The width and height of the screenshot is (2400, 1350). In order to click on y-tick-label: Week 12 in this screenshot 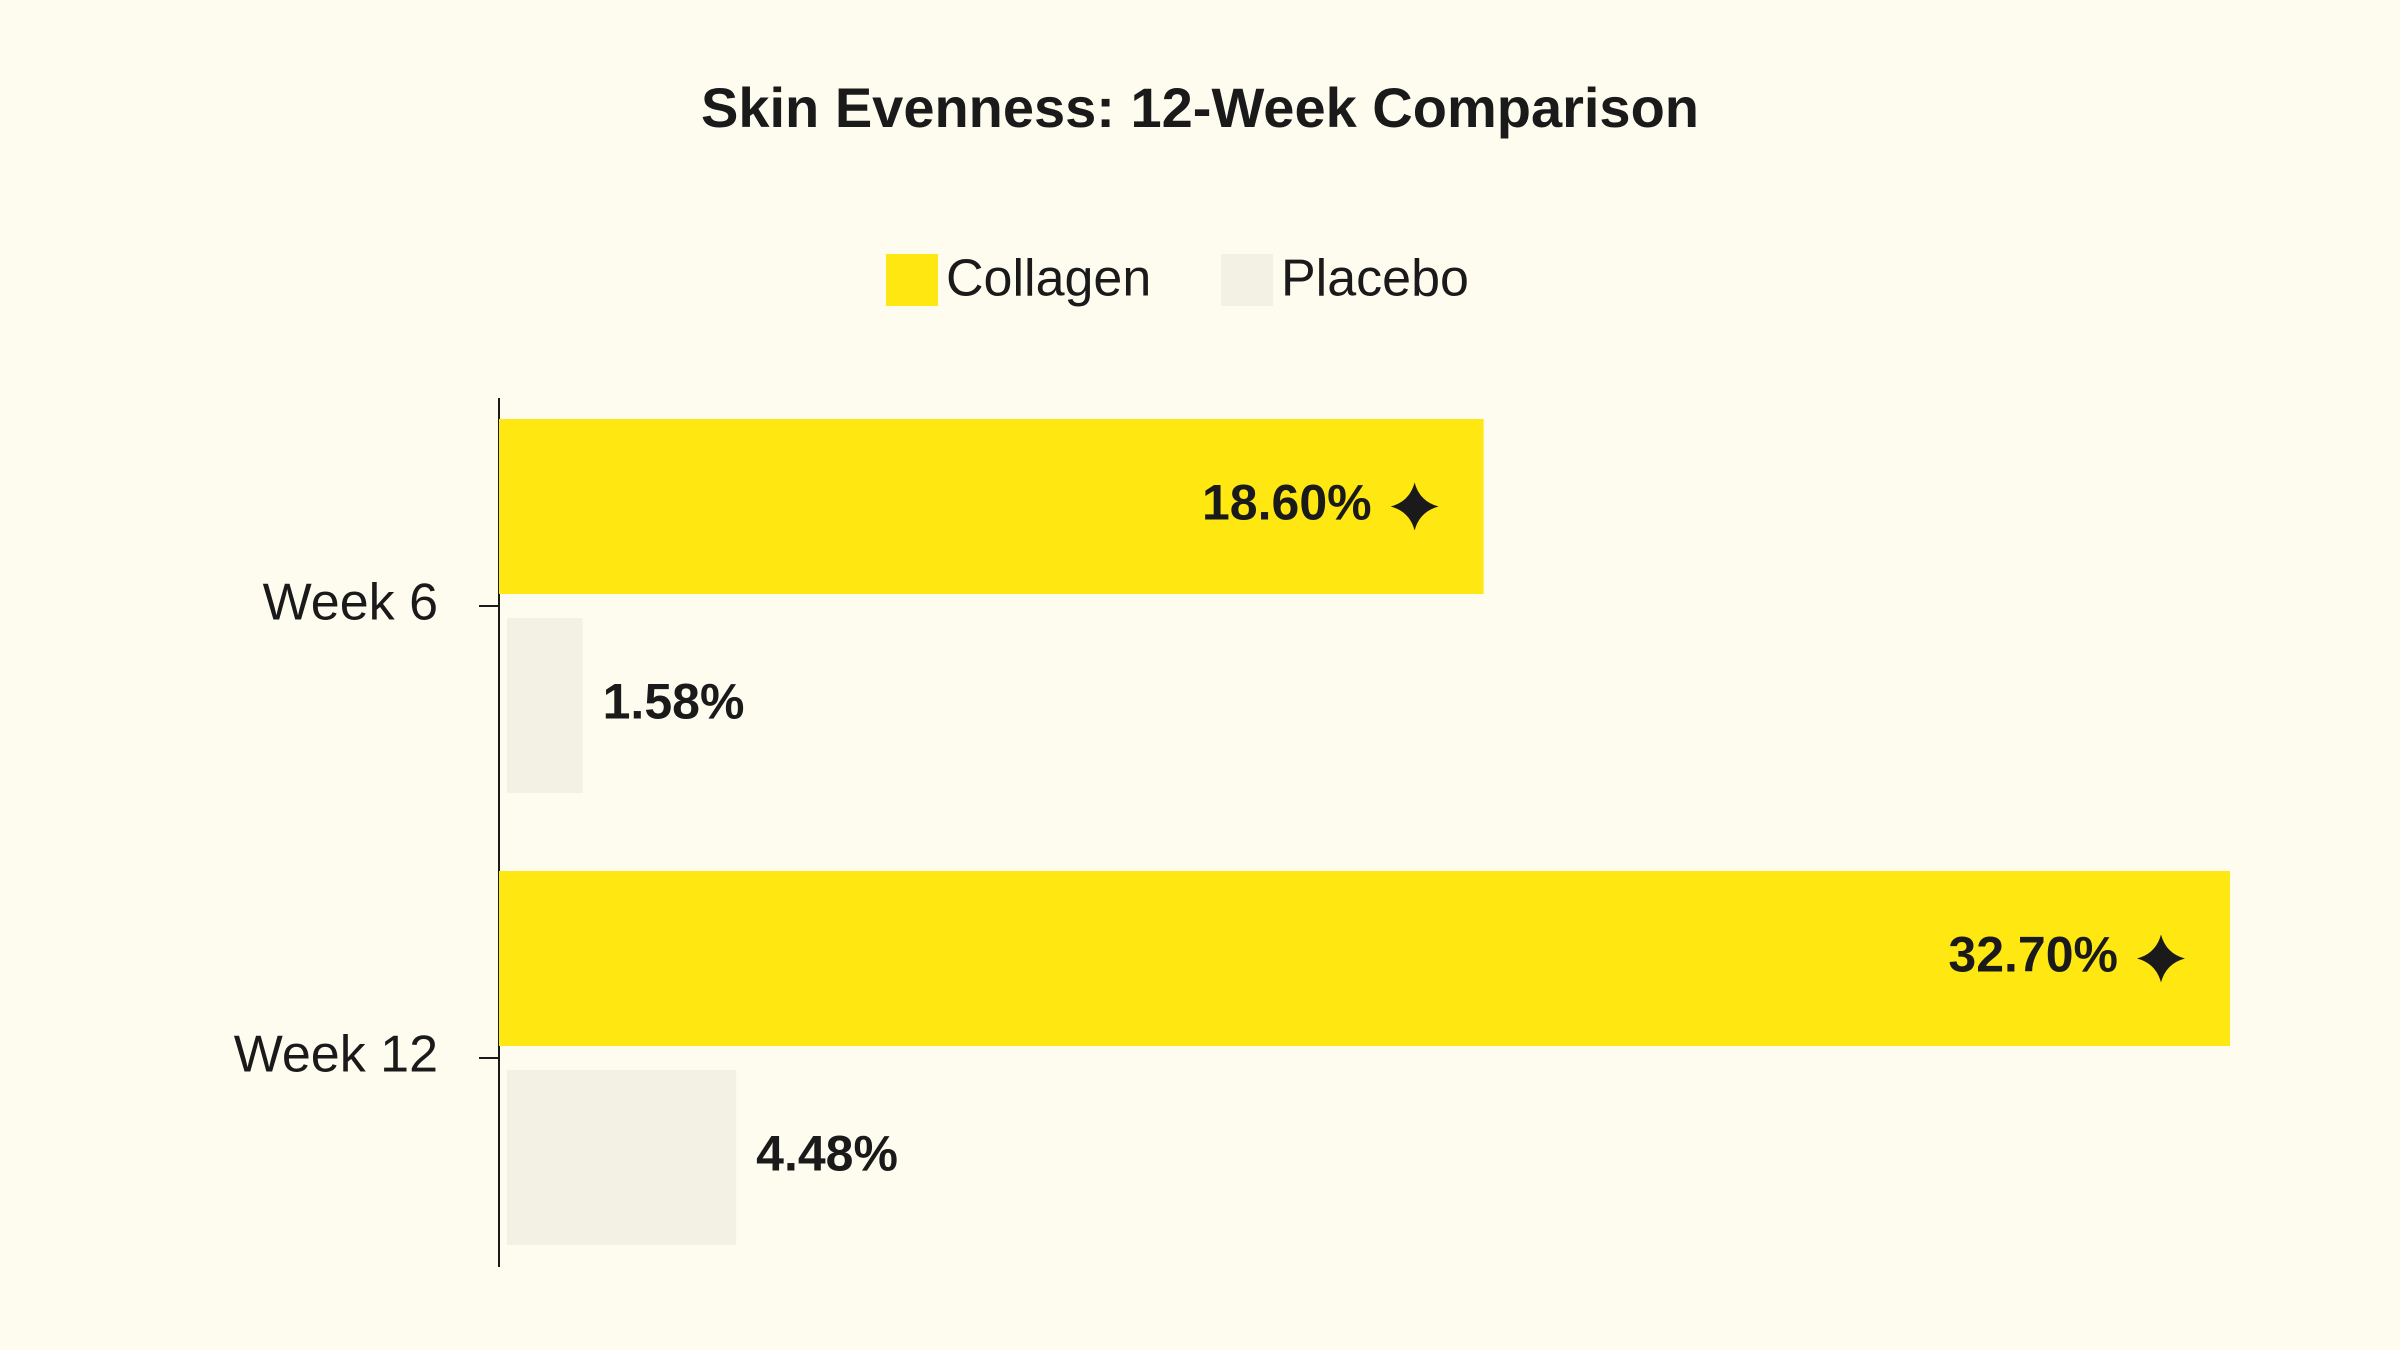, I will do `click(336, 1055)`.